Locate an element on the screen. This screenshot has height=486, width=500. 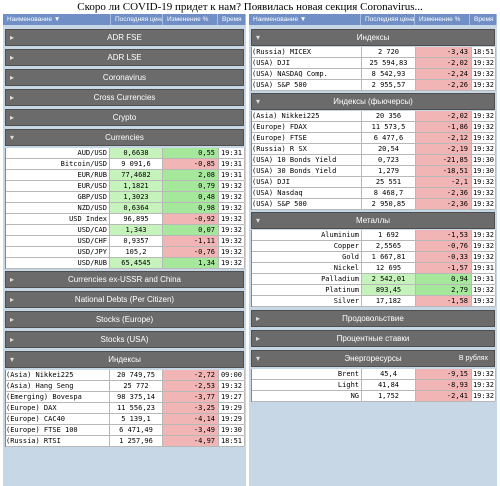
table-row: (Europe) DAX 11 556,23 -3,25 19:29 is located at coordinates (125, 408).